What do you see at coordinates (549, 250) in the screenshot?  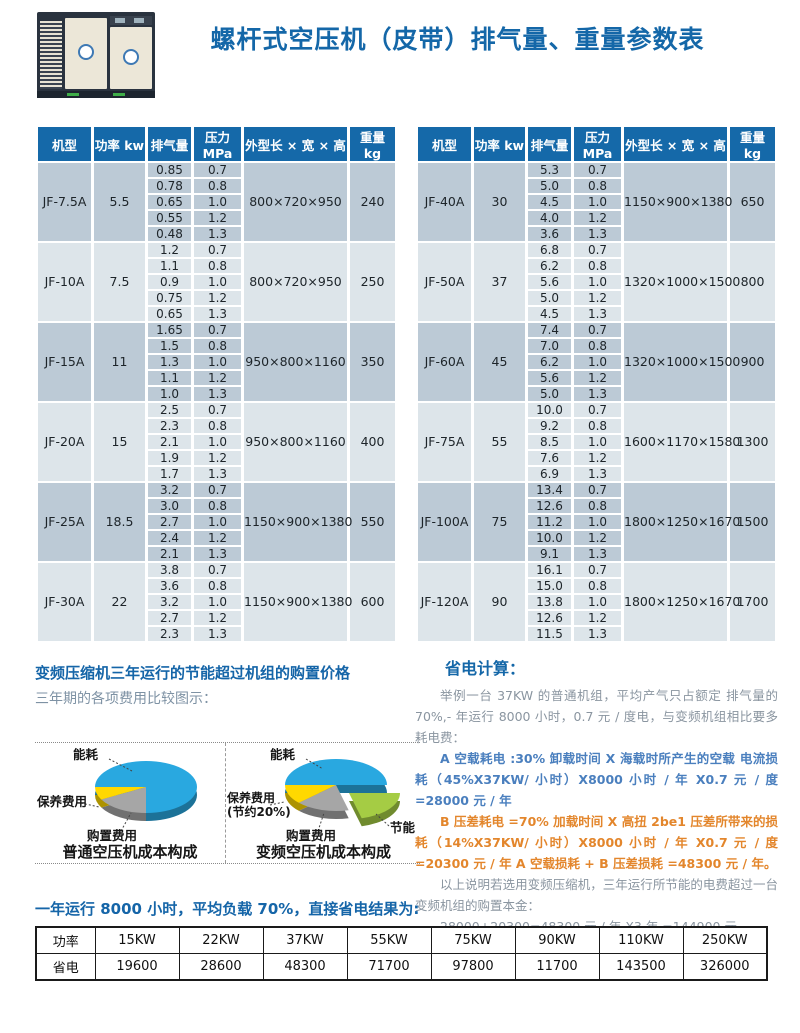 I see `displacement-cell: 6.8` at bounding box center [549, 250].